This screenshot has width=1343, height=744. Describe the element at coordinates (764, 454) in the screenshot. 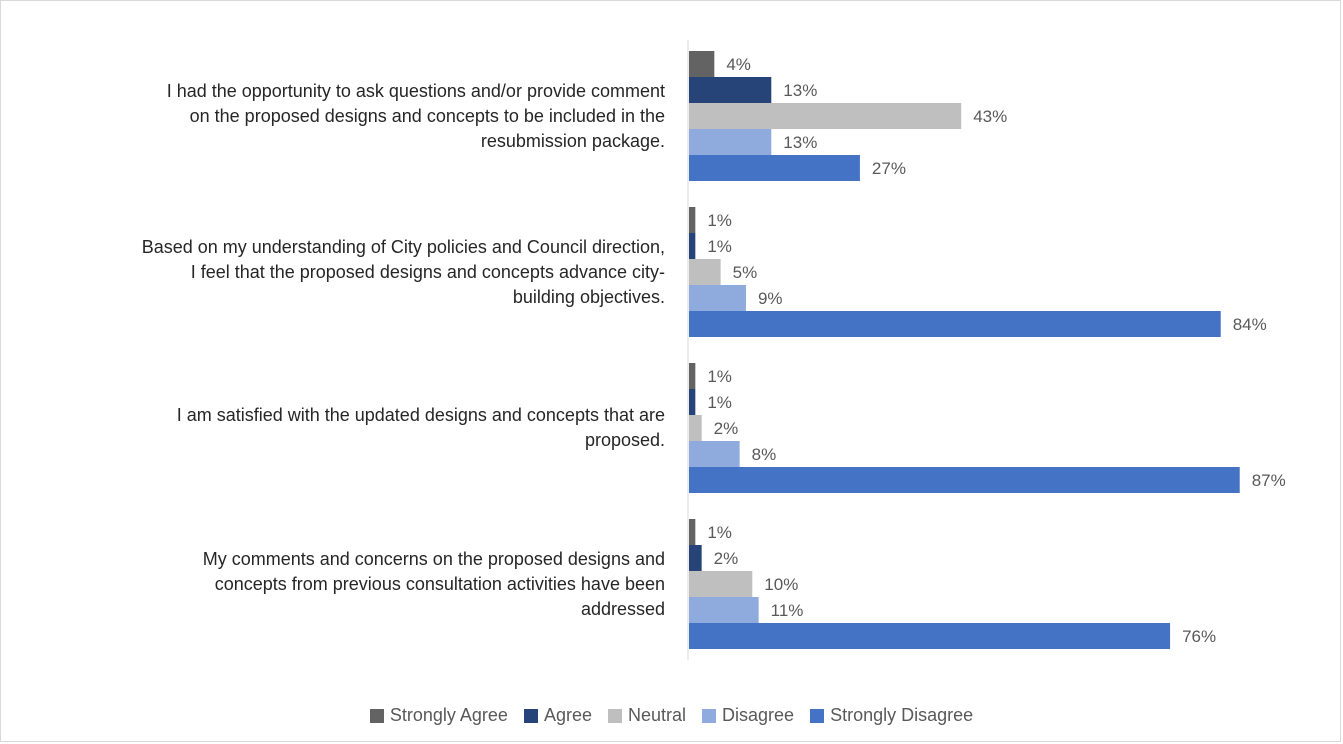

I see `data-label: 8%` at that location.